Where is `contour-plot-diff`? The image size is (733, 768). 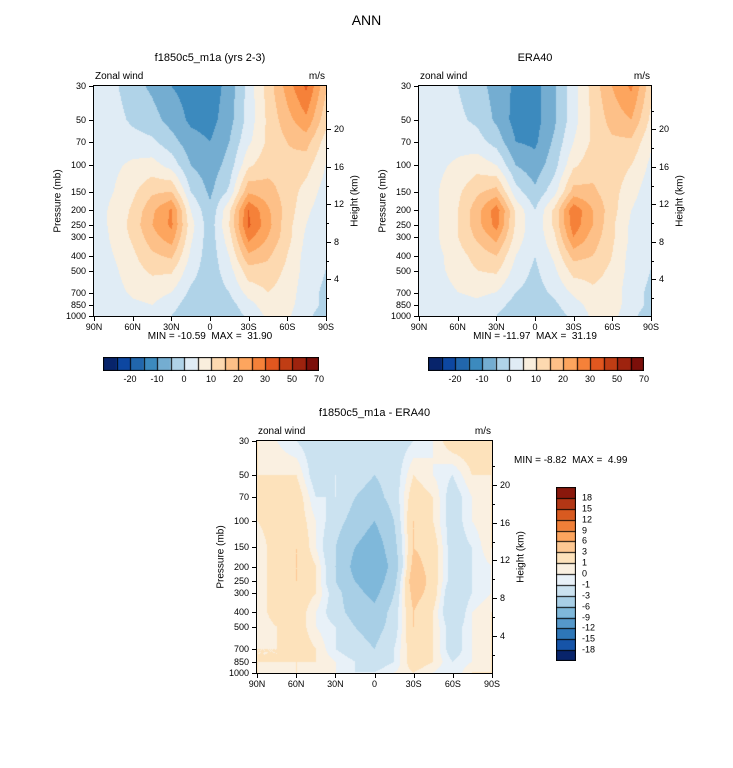
contour-plot-diff is located at coordinates (374, 557).